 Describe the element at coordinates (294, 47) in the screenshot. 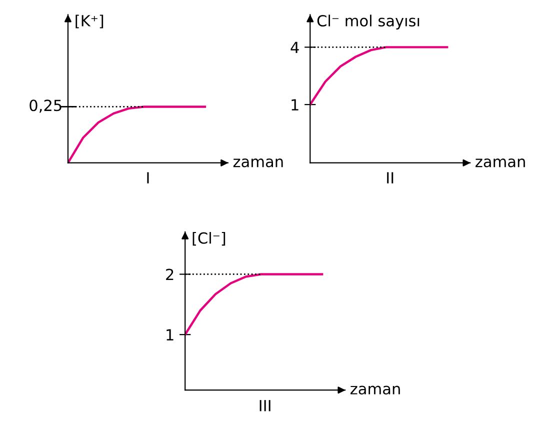

I see `y-tick-label: 4` at that location.